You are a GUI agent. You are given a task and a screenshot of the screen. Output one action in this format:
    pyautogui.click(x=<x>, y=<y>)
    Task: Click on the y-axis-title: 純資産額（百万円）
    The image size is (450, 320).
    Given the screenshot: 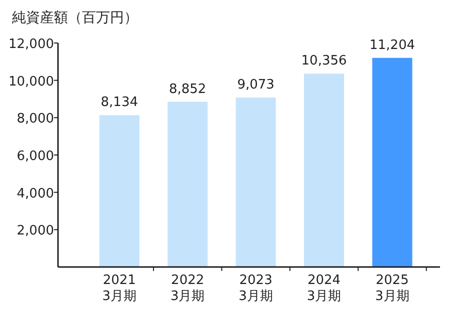 What is the action you would take?
    pyautogui.click(x=75, y=18)
    